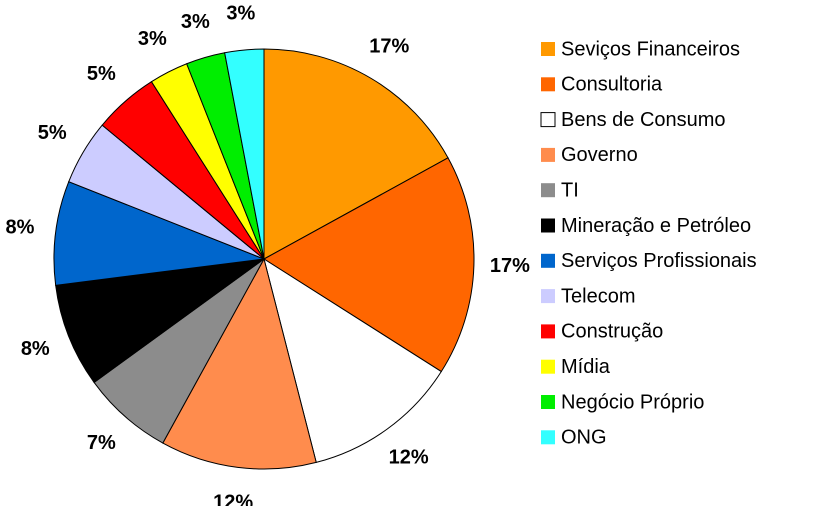 The width and height of the screenshot is (827, 506). I want to click on legend-label: TI, so click(570, 190).